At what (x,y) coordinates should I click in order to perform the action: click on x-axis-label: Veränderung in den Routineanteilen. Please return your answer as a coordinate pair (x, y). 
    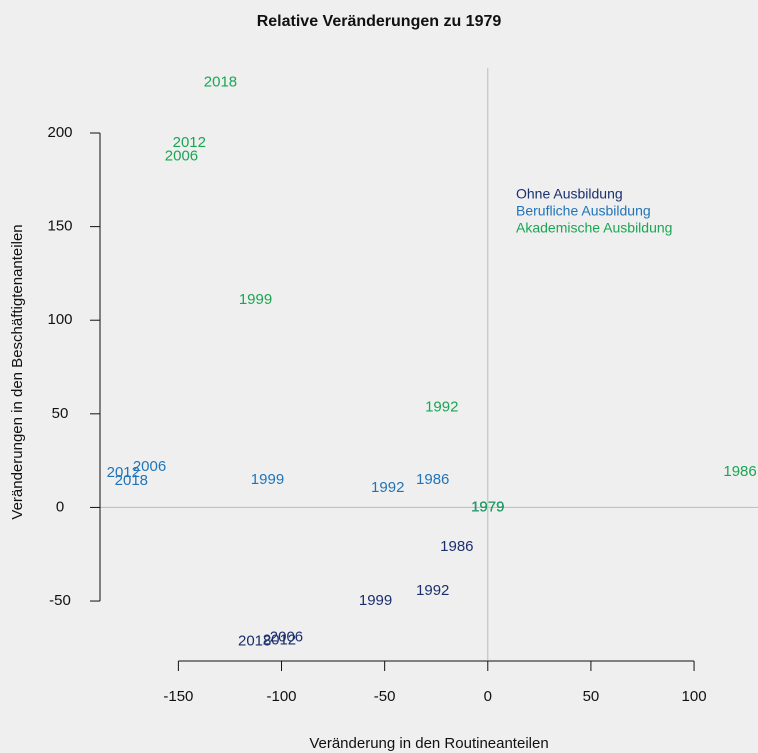
    Looking at the image, I should click on (428, 743).